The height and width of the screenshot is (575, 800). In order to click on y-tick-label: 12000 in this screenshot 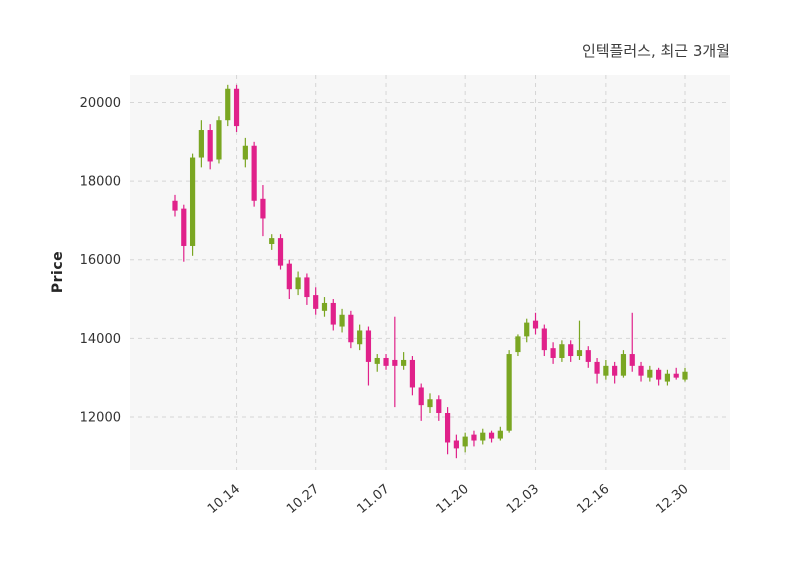, I will do `click(100, 417)`.